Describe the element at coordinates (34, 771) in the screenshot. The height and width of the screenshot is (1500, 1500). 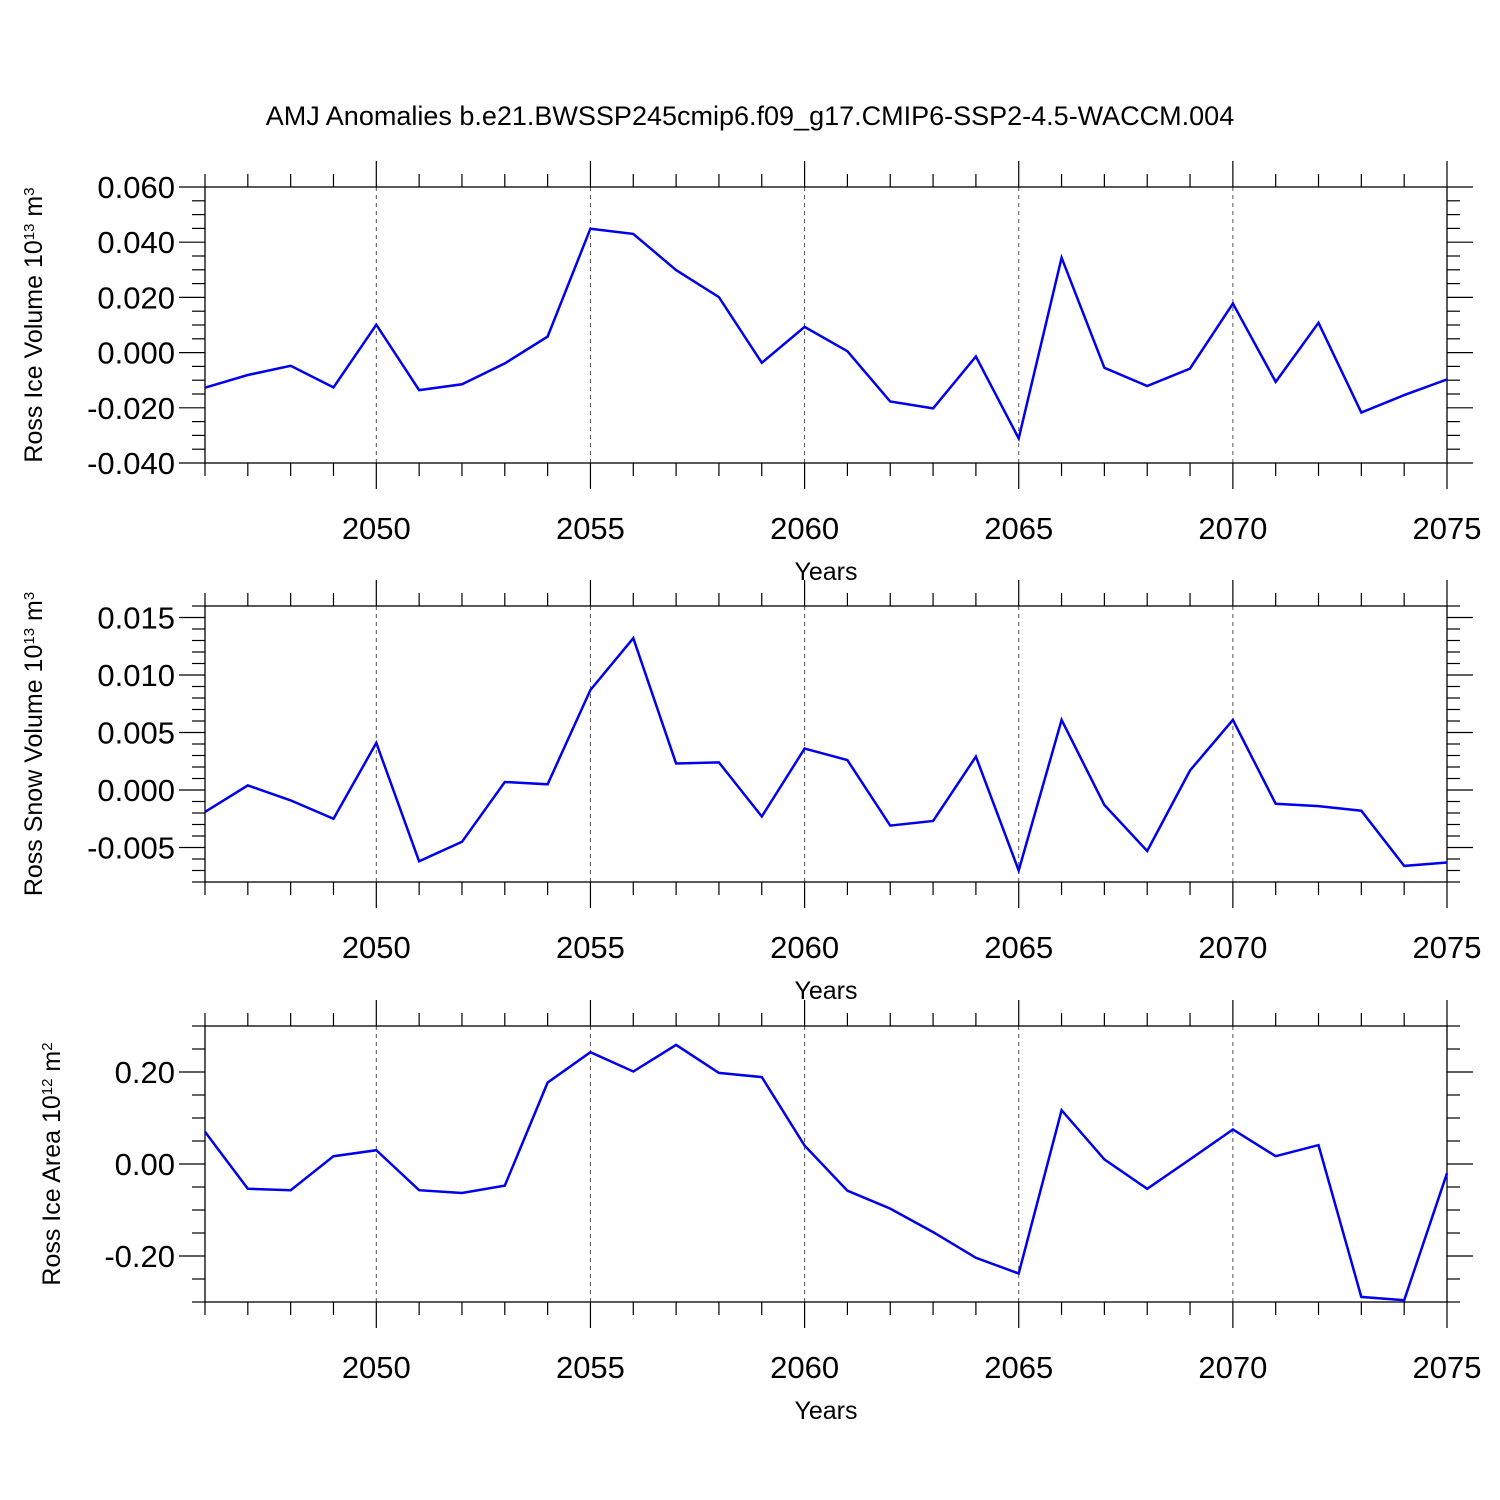
I see `y-axis-label-base: Ross Snow Volume 10` at that location.